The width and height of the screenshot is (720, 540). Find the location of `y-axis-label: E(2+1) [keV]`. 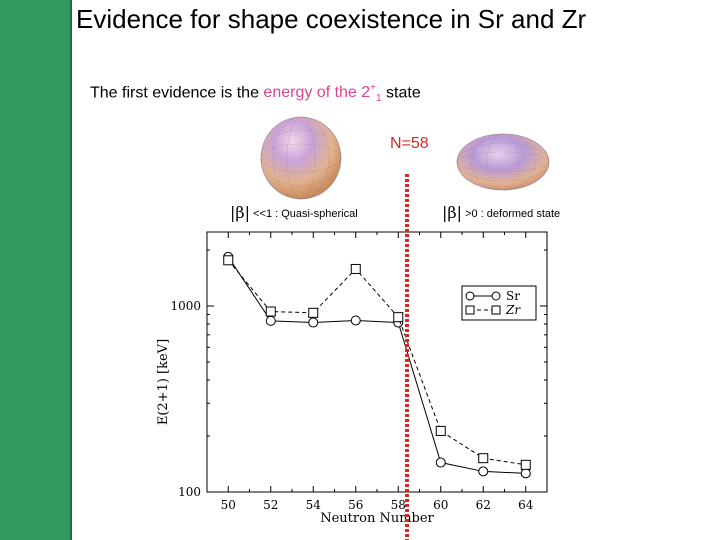

y-axis-label: E(2+1) [keV] is located at coordinates (163, 382).